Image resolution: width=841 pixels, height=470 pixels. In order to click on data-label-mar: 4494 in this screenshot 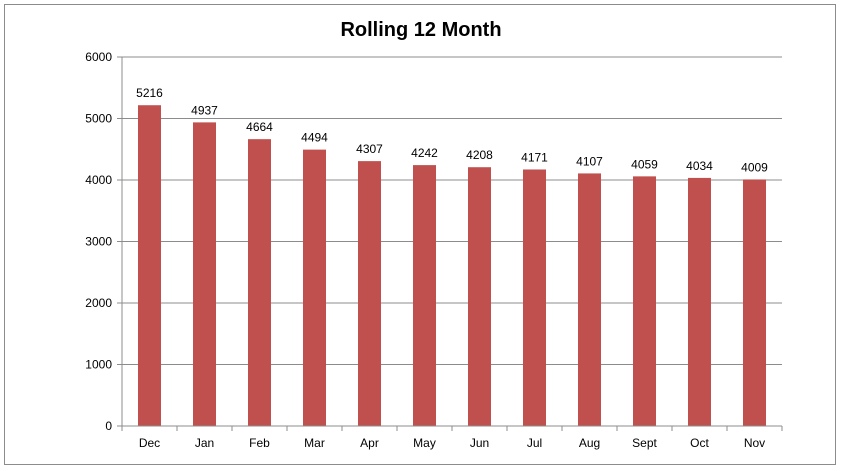, I will do `click(314, 138)`.